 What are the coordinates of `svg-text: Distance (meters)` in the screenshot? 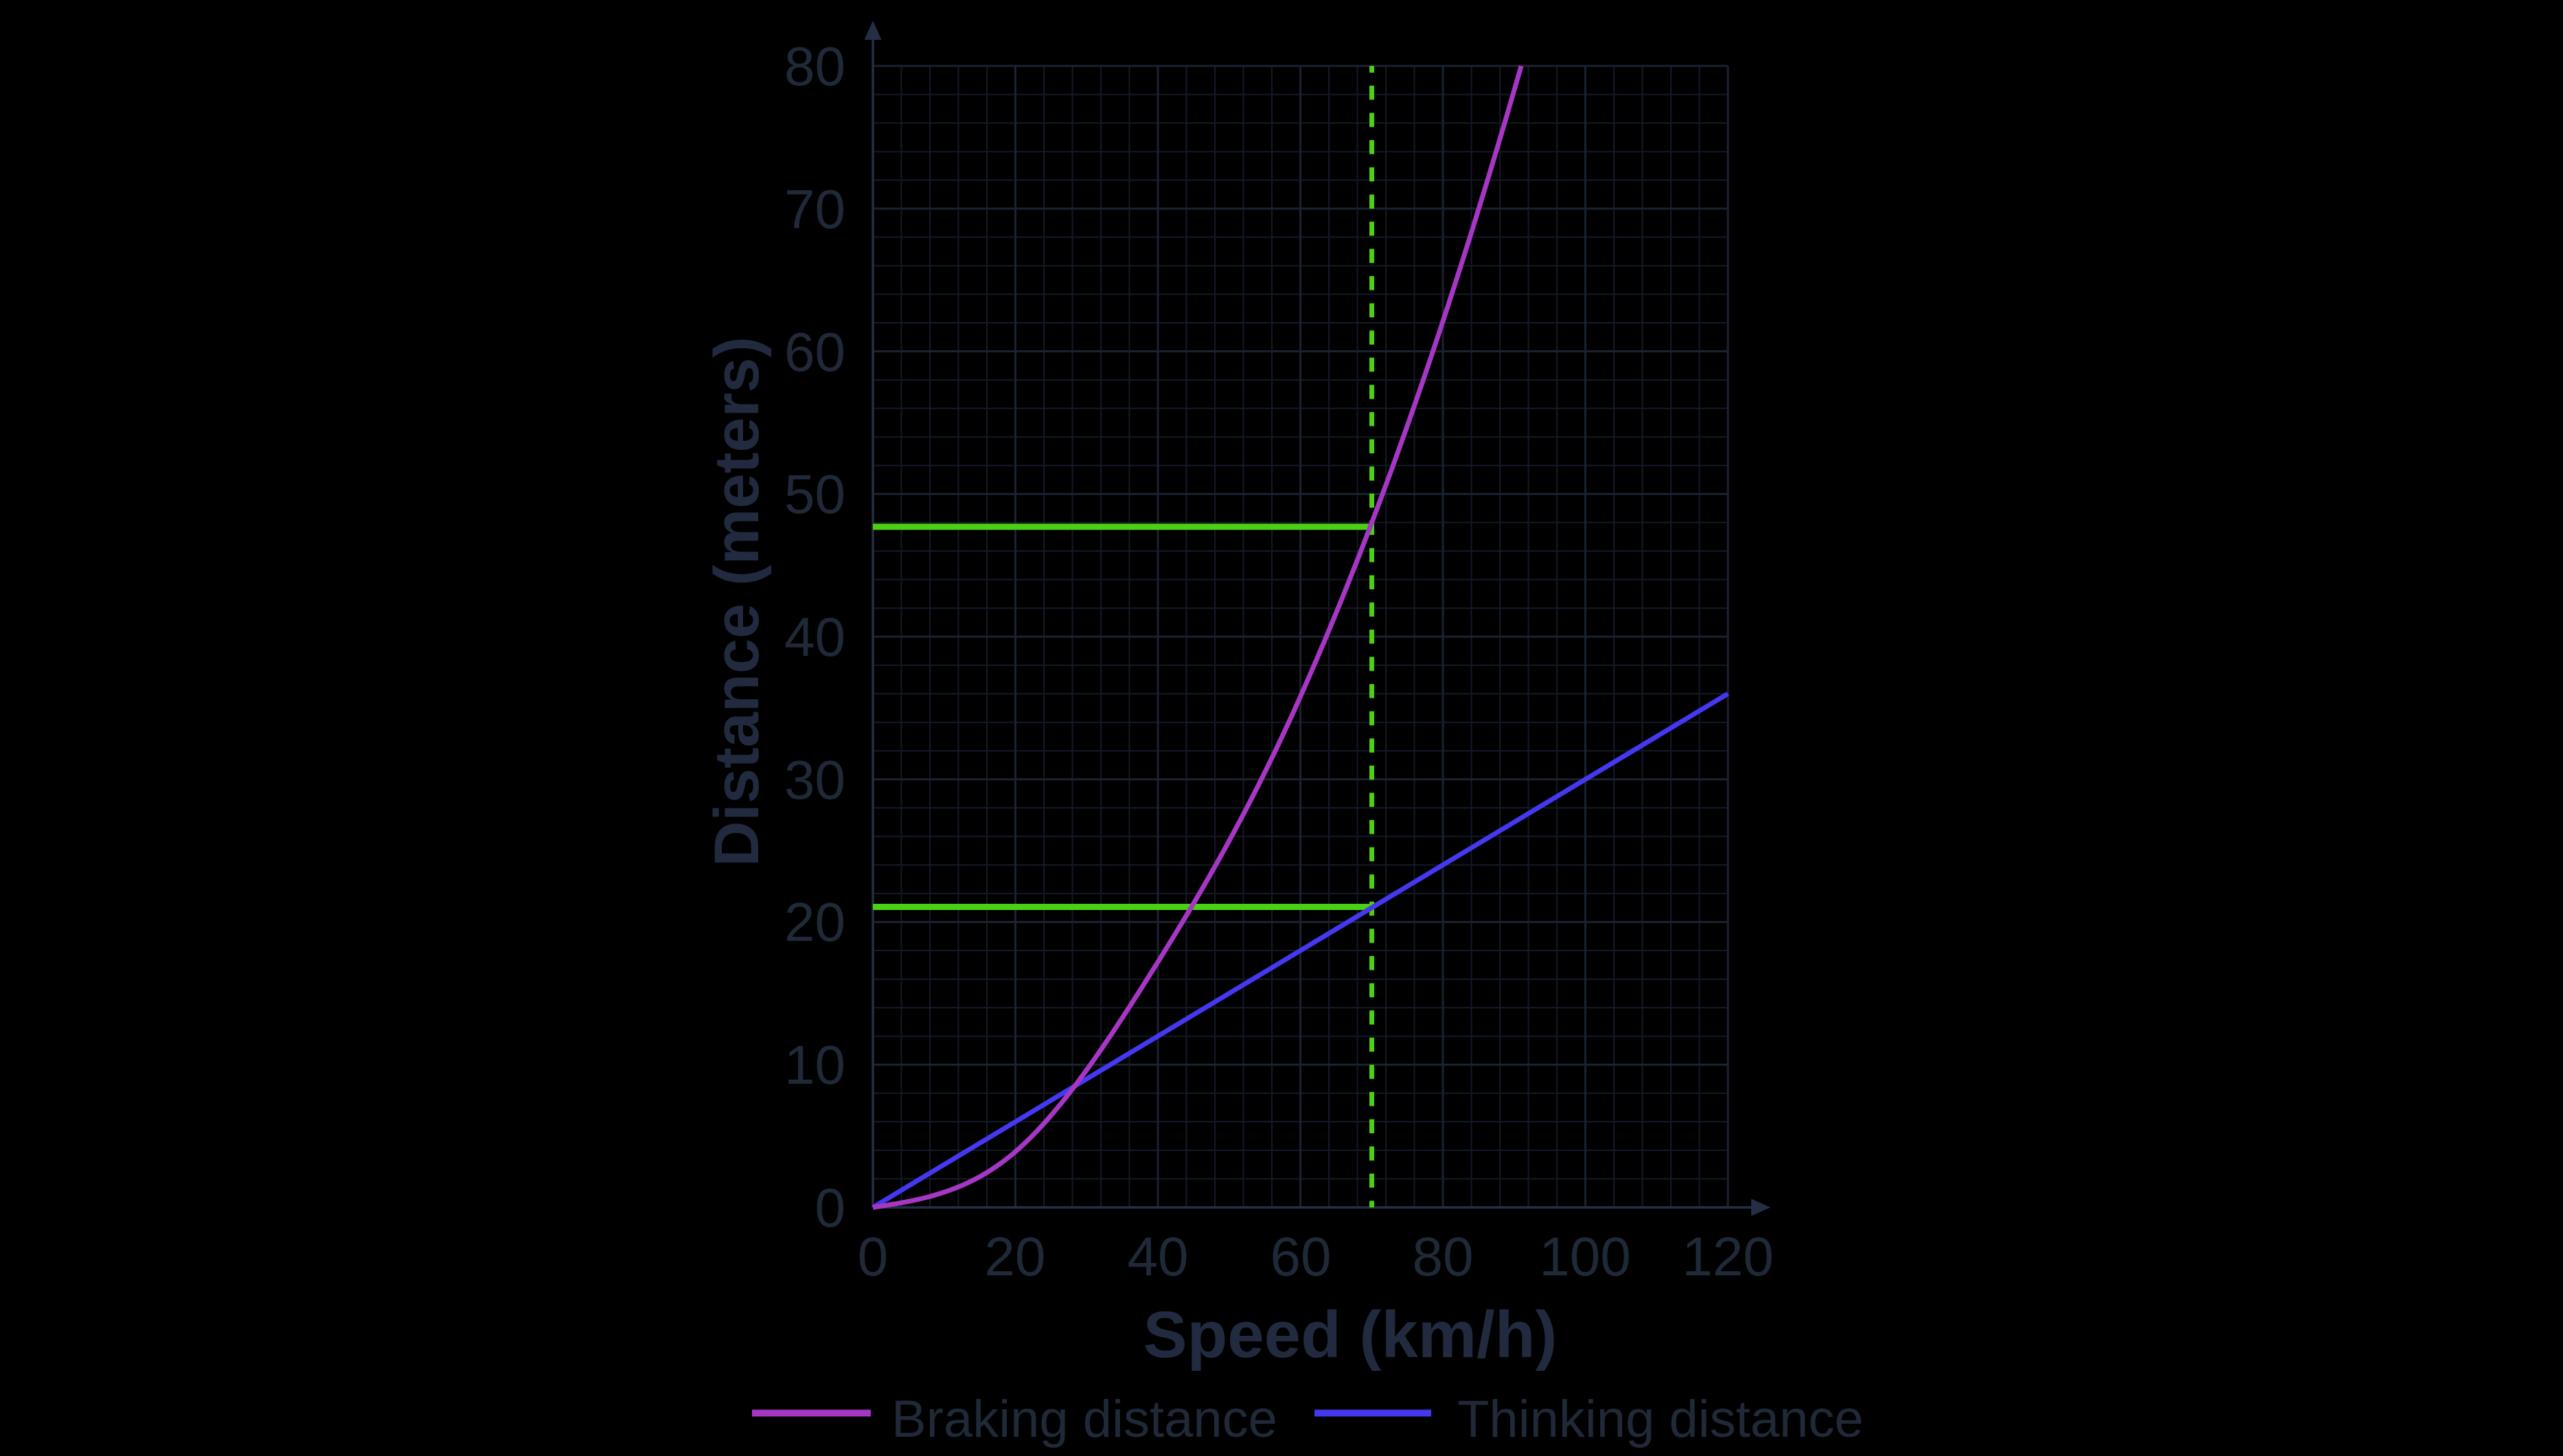 It's located at (737, 602).